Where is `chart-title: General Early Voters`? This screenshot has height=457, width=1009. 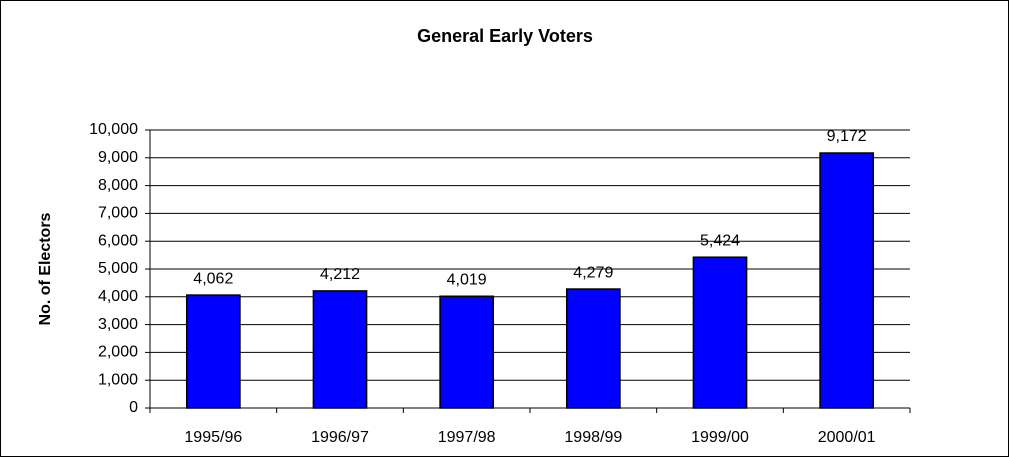
chart-title: General Early Voters is located at coordinates (505, 36).